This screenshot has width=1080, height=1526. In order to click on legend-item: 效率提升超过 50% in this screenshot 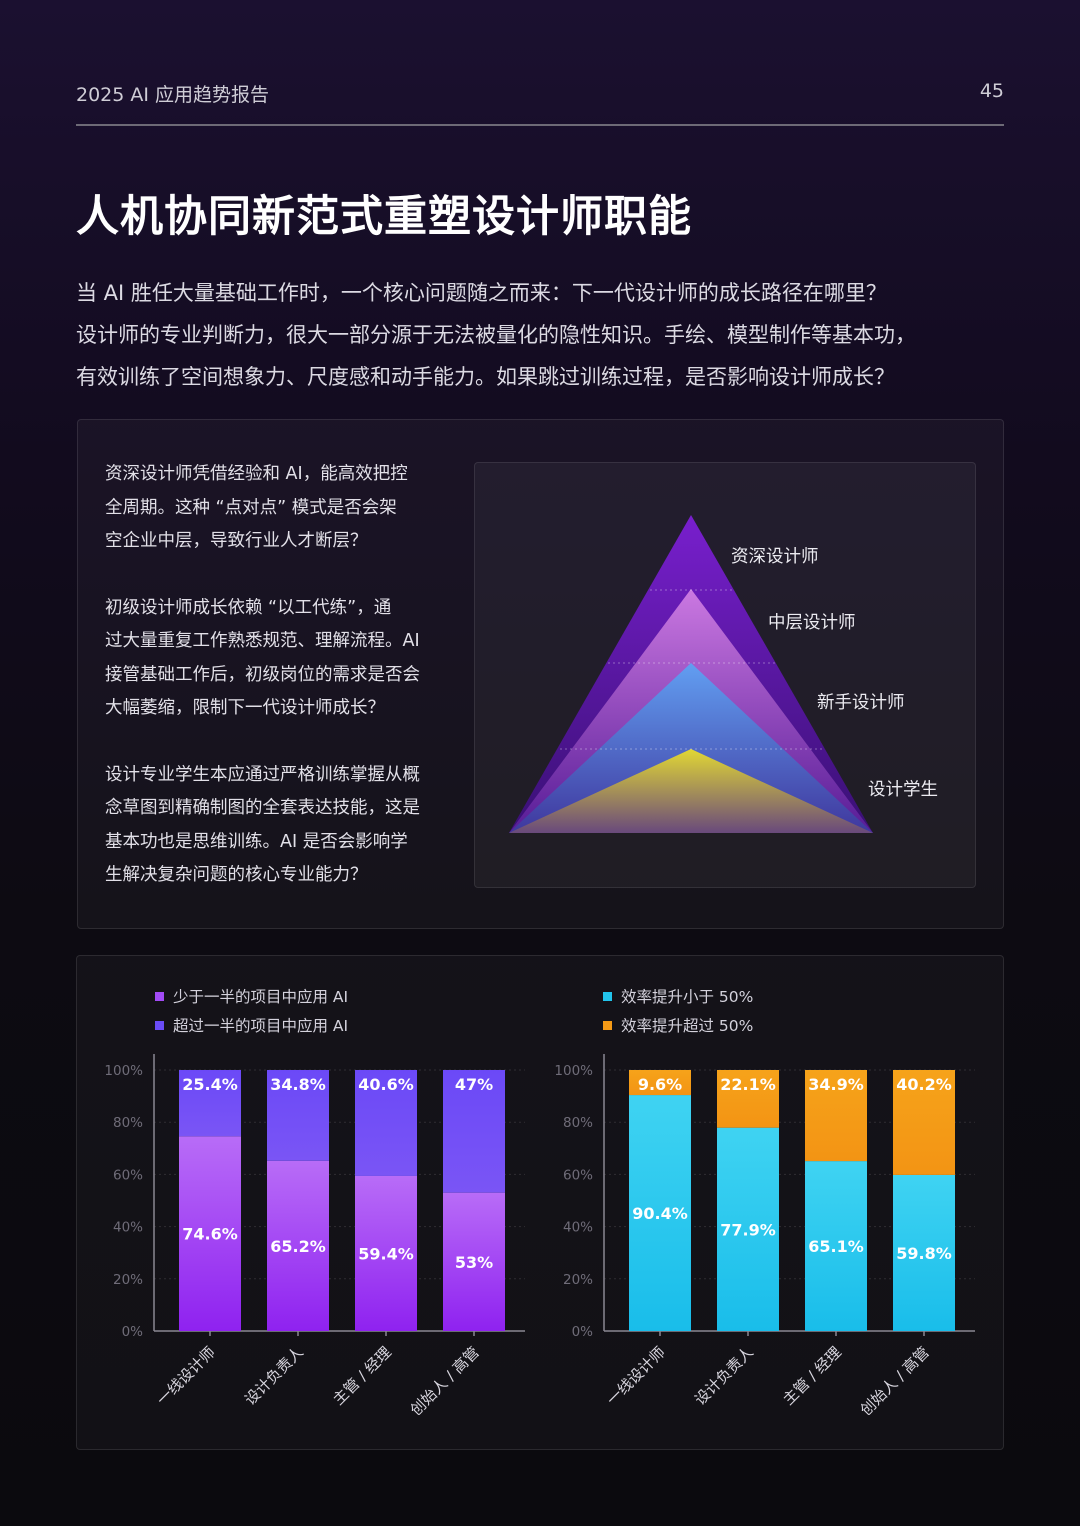, I will do `click(678, 1026)`.